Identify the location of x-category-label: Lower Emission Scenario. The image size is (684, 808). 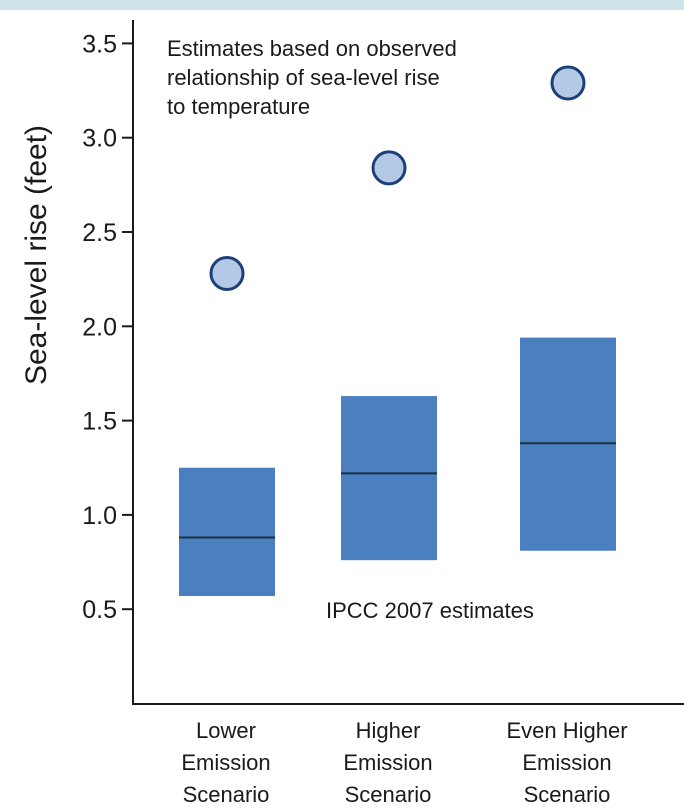
(225, 762).